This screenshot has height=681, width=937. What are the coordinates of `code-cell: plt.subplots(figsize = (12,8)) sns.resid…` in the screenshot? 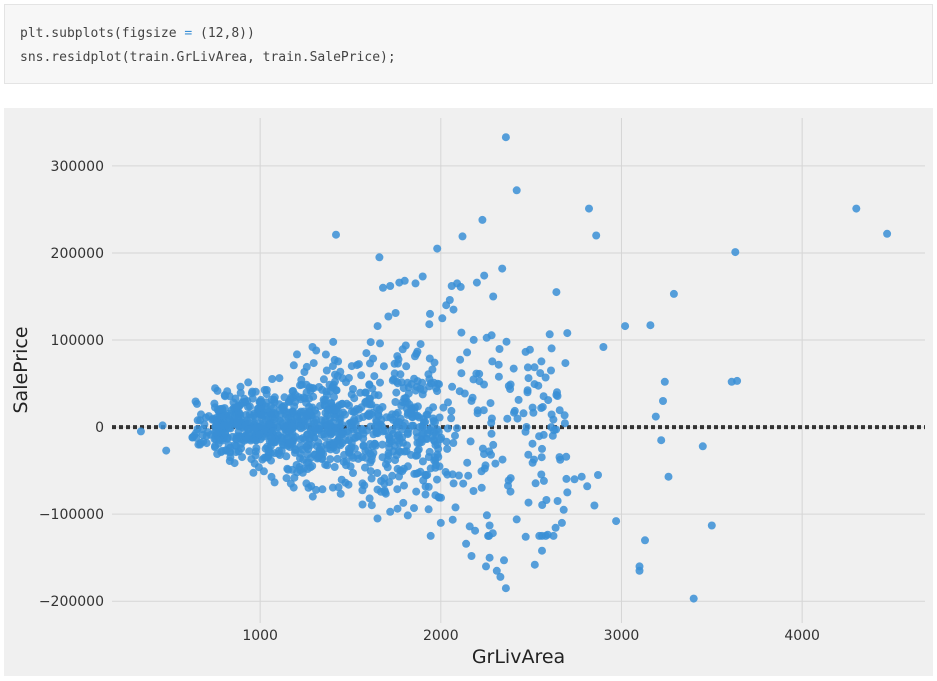 It's located at (468, 44).